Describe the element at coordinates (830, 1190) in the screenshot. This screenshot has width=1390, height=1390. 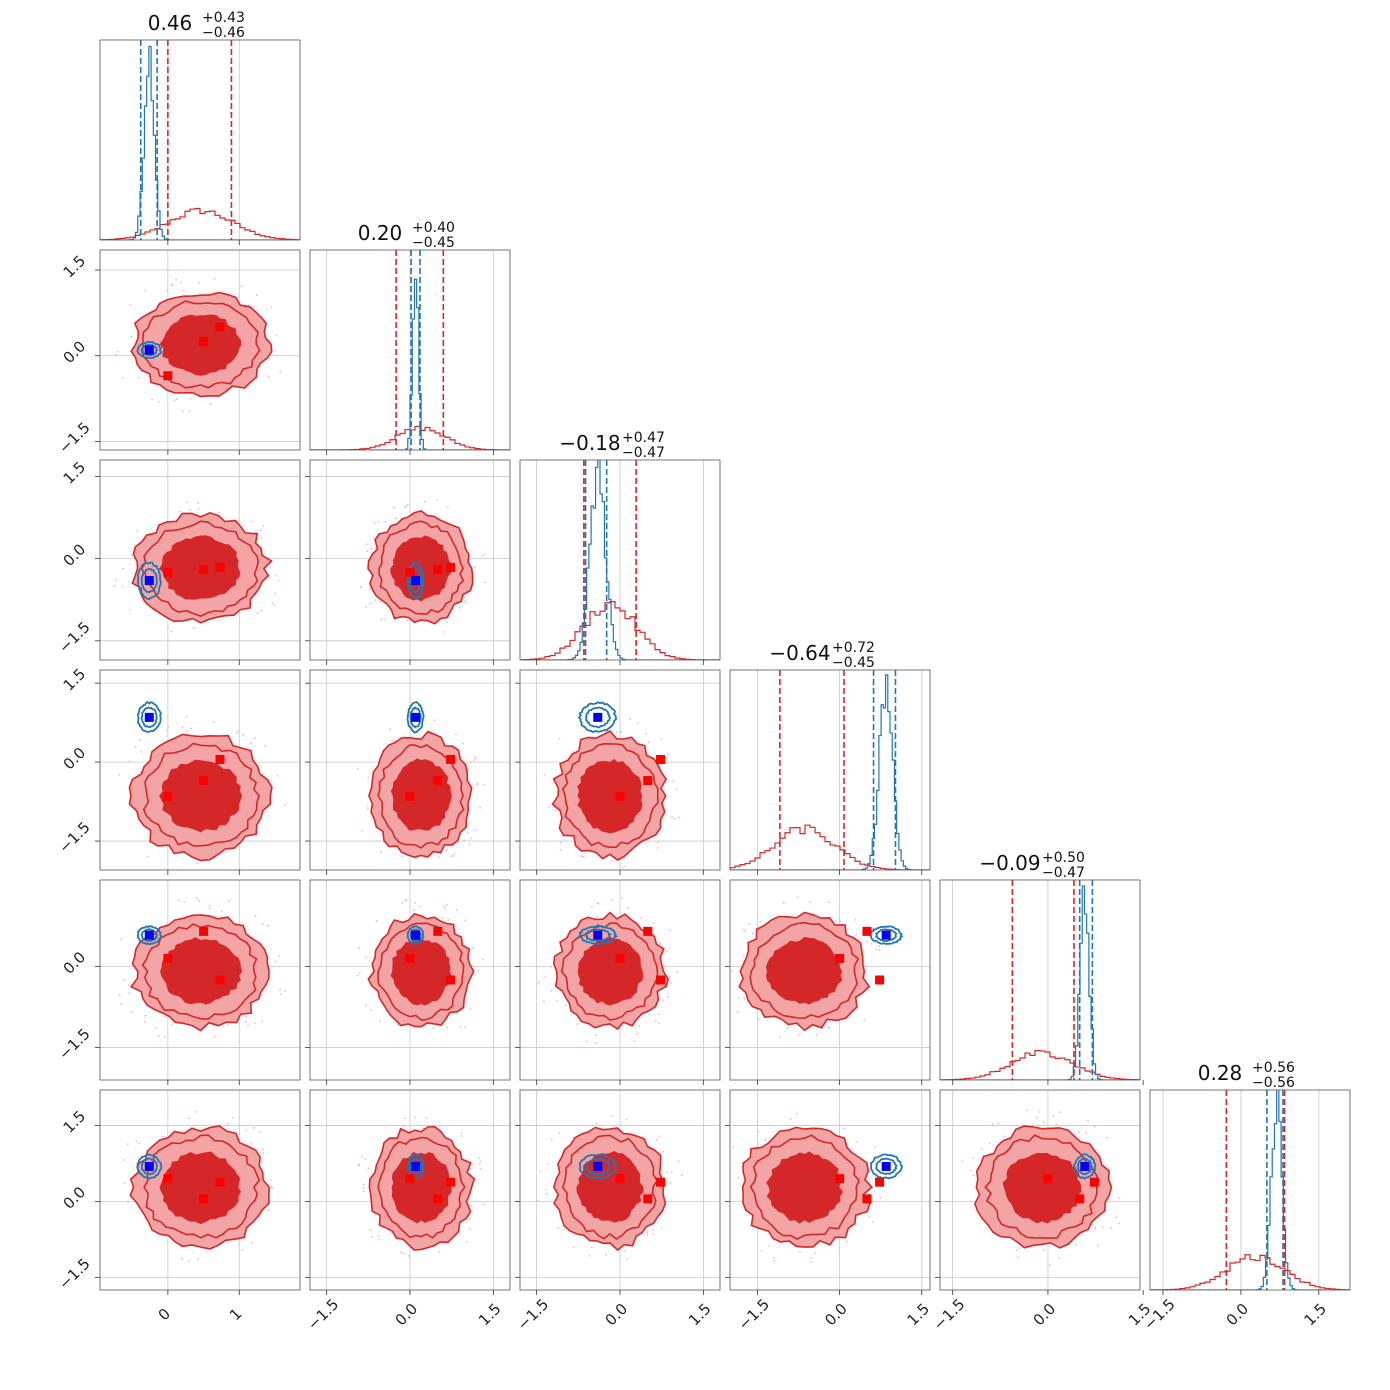
I see `panel-frame` at that location.